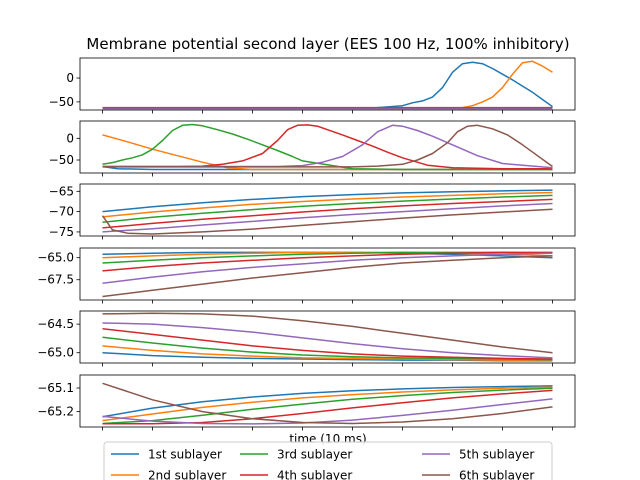 This screenshot has height=480, width=640. What do you see at coordinates (55, 280) in the screenshot?
I see `y-tick-label: −67.5` at bounding box center [55, 280].